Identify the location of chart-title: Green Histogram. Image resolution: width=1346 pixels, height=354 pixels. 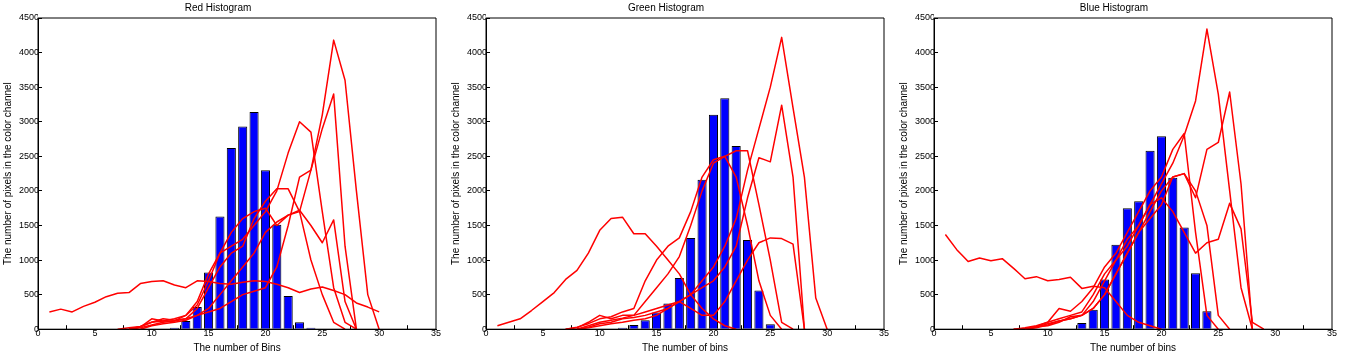
(666, 7).